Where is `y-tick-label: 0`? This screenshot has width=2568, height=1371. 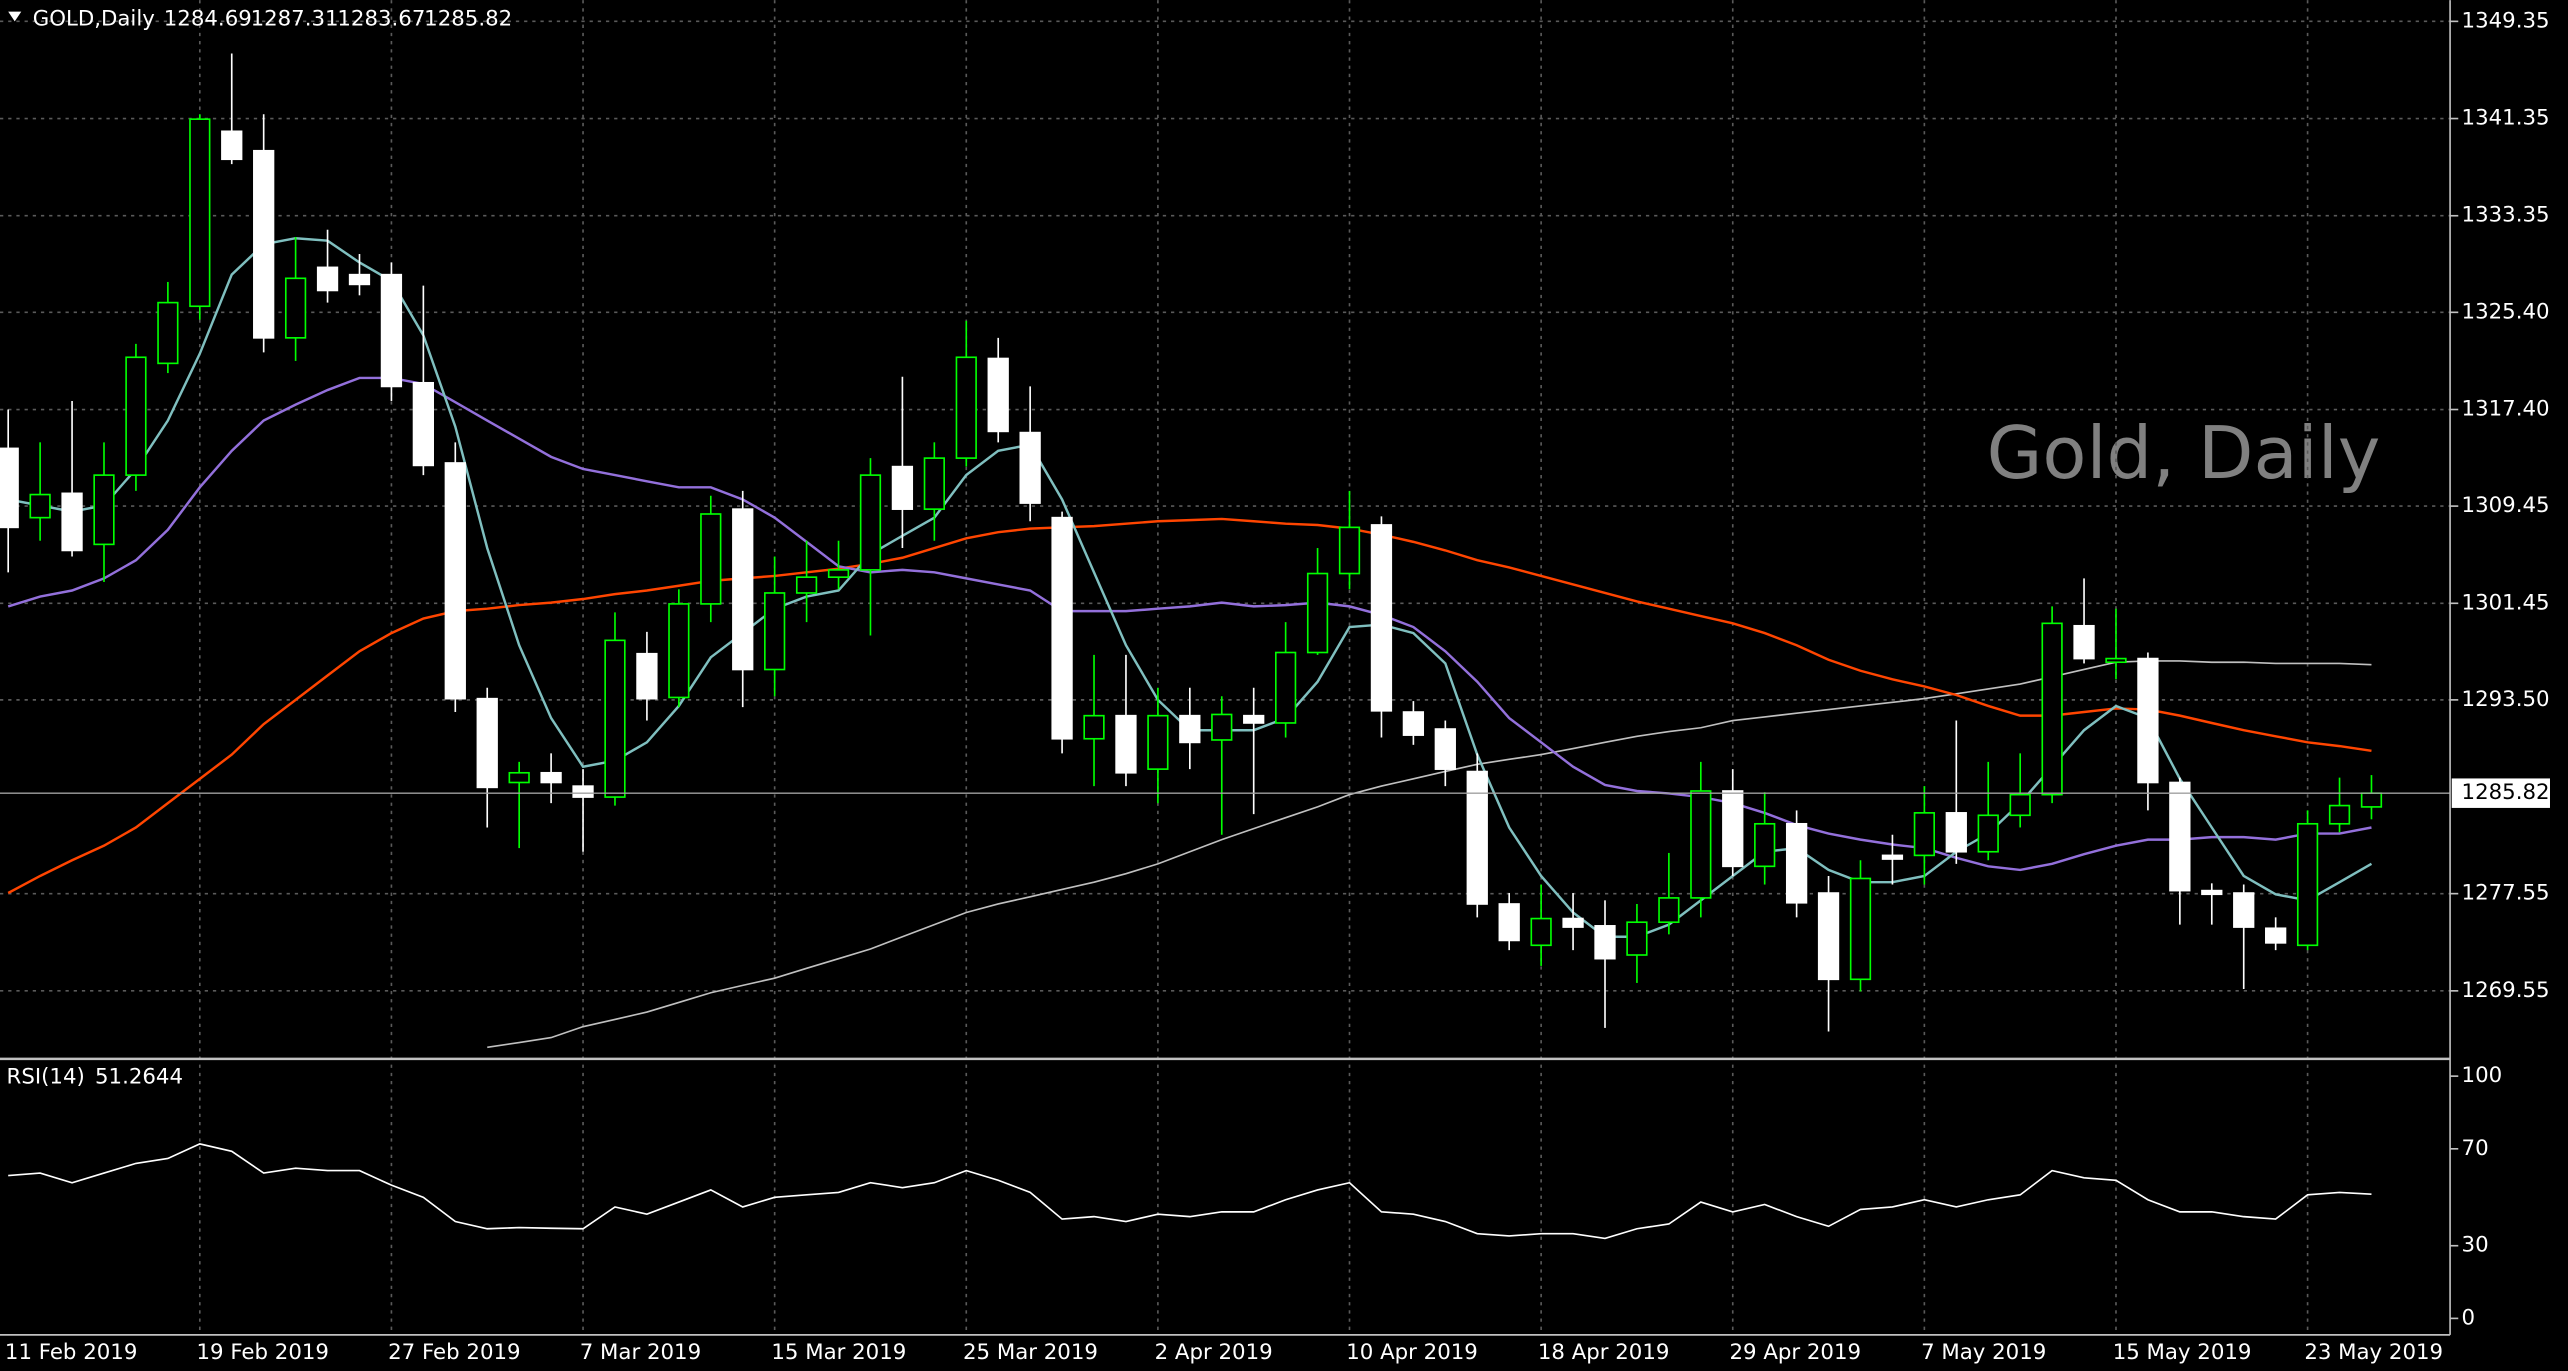 y-tick-label: 0 is located at coordinates (2469, 1317).